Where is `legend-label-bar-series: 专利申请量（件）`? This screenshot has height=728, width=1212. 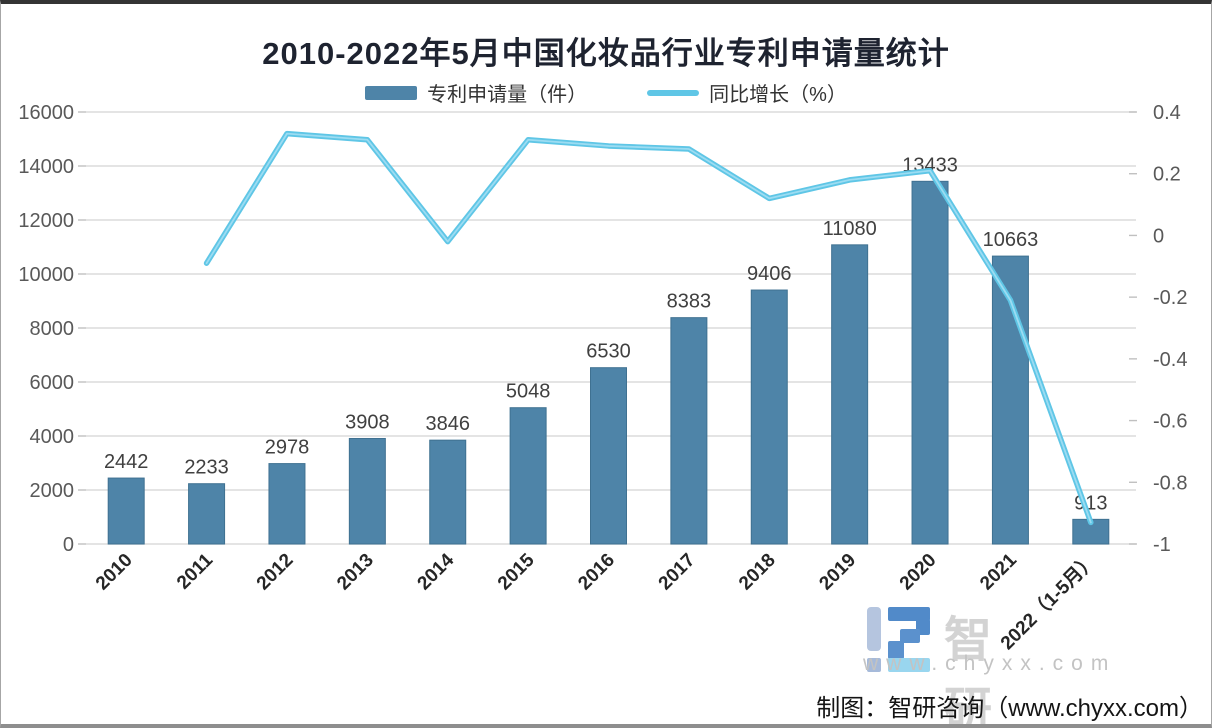 legend-label-bar-series: 专利申请量（件） is located at coordinates (507, 95).